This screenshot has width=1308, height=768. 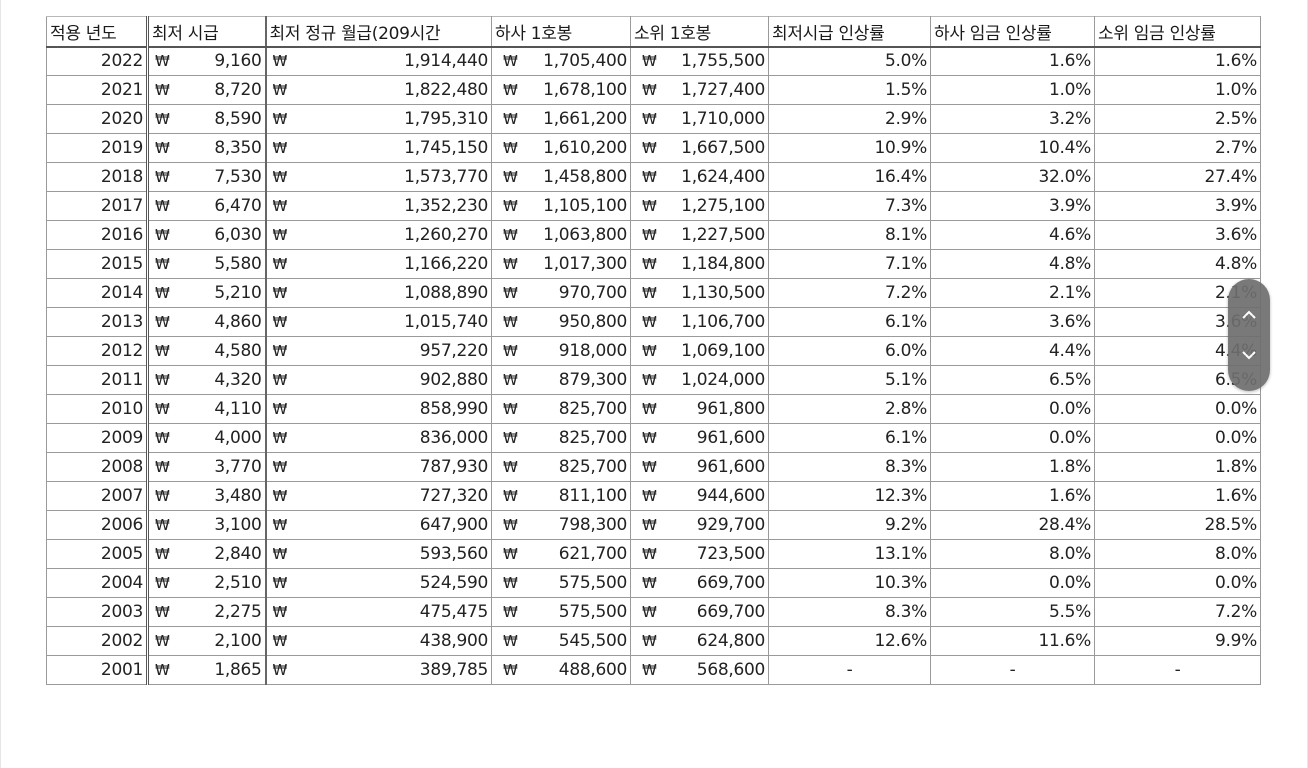 What do you see at coordinates (1177, 525) in the screenshot?
I see `cell-sowi-rate: 28.5%` at bounding box center [1177, 525].